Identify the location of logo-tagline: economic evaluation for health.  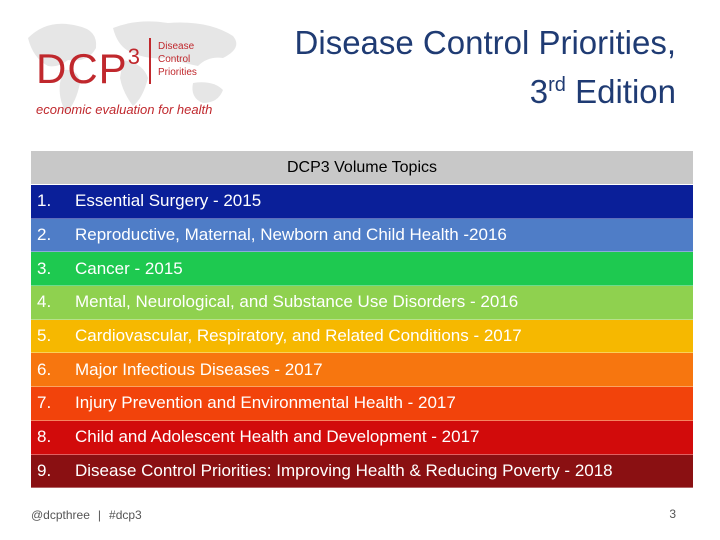
(124, 109).